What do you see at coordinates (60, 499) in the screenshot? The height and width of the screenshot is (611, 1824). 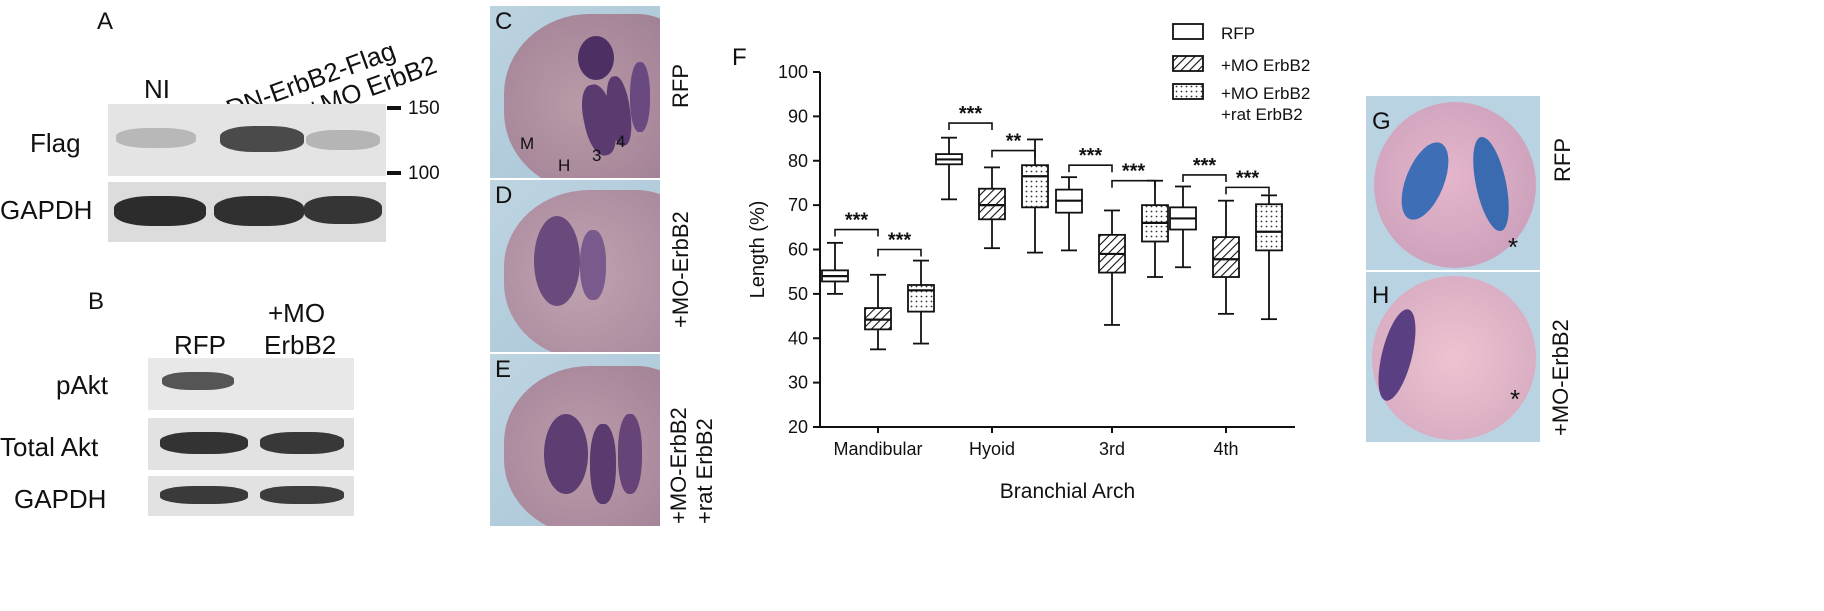 I see `row-label-gapdh-b: GAPDH` at bounding box center [60, 499].